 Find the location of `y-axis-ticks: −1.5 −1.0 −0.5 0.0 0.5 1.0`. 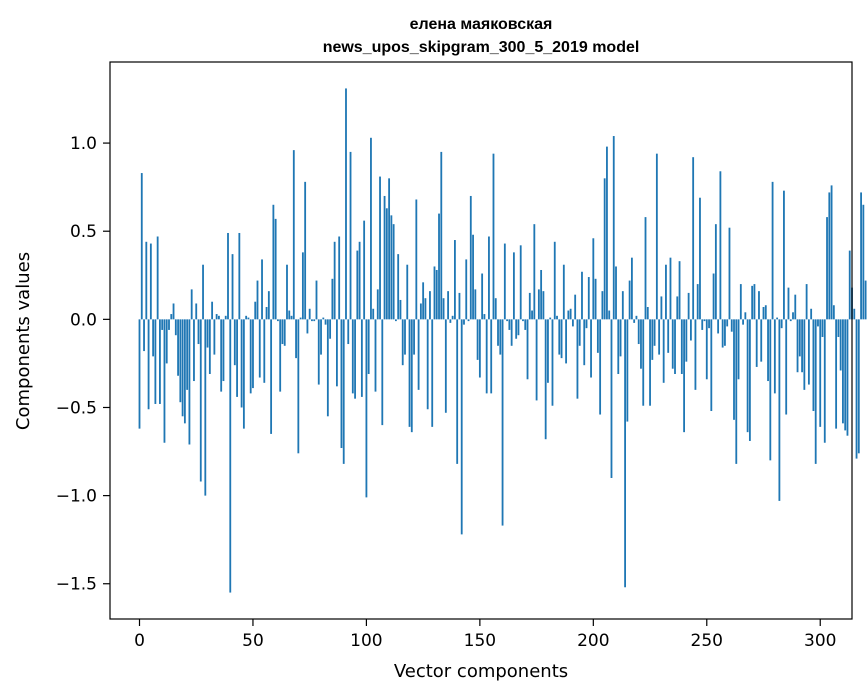

y-axis-ticks: −1.5 −1.0 −0.5 0.0 0.5 1.0 is located at coordinates (83, 364).